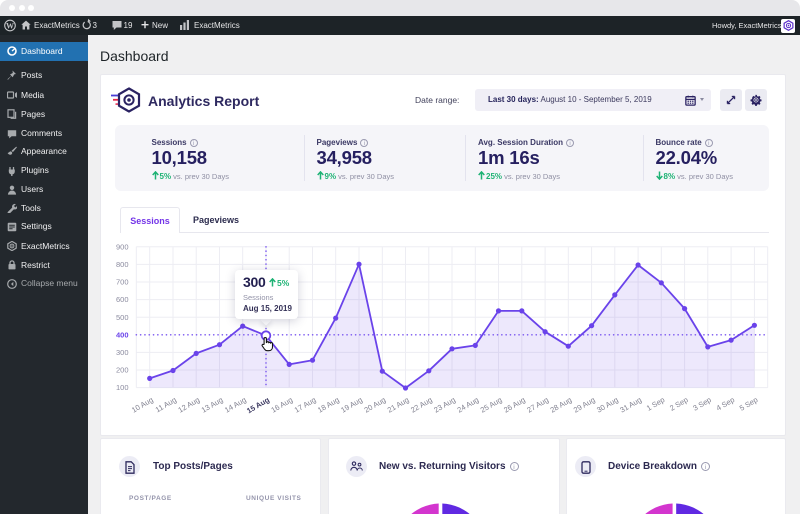 This screenshot has width=800, height=514. I want to click on svg-text: 900, so click(122, 246).